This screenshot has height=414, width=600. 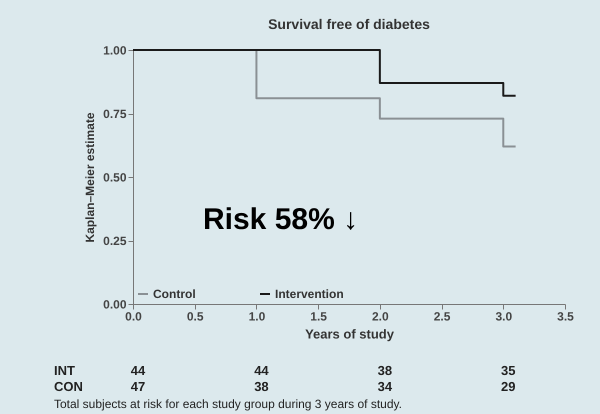 What do you see at coordinates (565, 317) in the screenshot?
I see `x-tick-label: 3.5` at bounding box center [565, 317].